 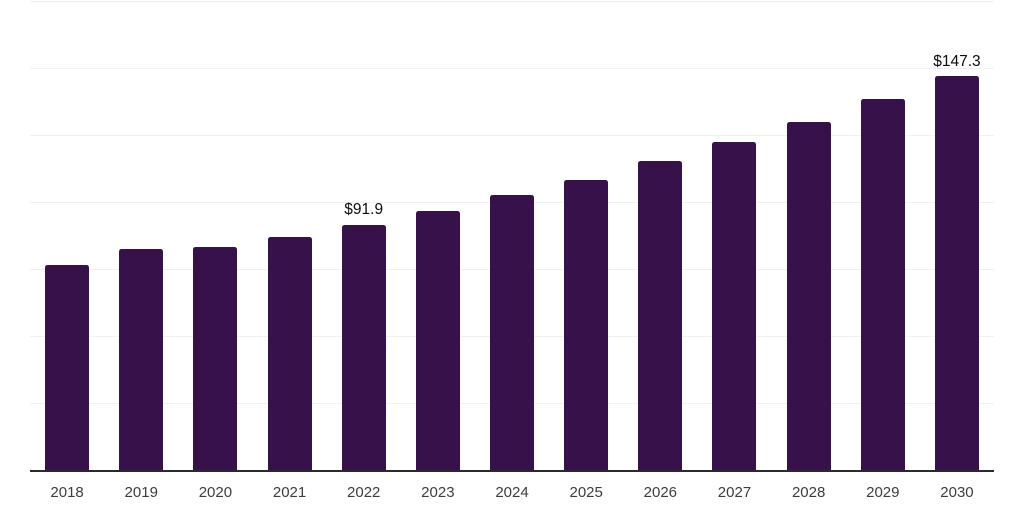 What do you see at coordinates (364, 492) in the screenshot?
I see `x-tick-2022: 2022` at bounding box center [364, 492].